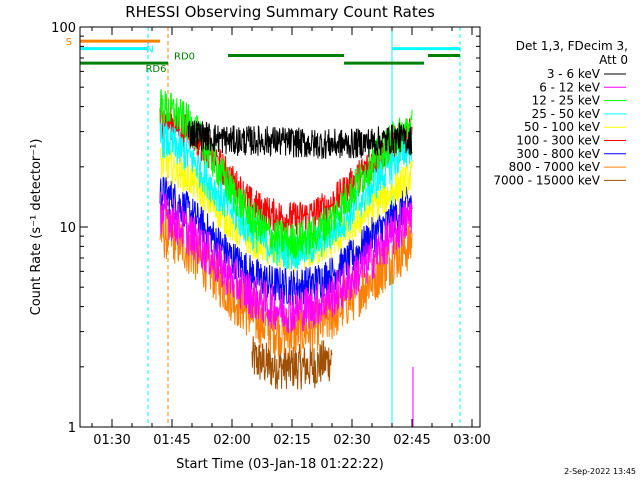 The image size is (640, 480). Describe the element at coordinates (72, 428) in the screenshot. I see `y-tick-label: 1` at that location.